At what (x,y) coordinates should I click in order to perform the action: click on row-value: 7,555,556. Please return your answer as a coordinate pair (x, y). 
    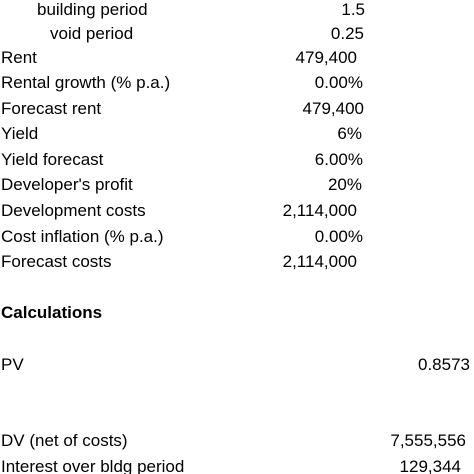
    Looking at the image, I should click on (428, 440).